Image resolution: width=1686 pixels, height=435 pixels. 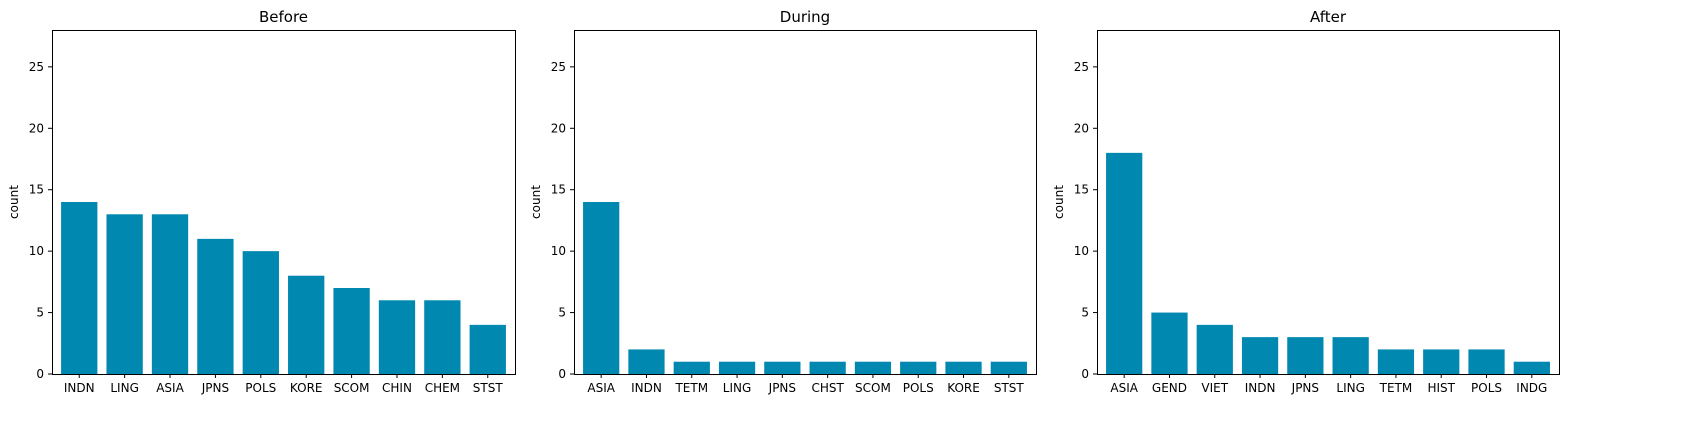 What do you see at coordinates (442, 388) in the screenshot?
I see `x-tick-label: CHEM` at bounding box center [442, 388].